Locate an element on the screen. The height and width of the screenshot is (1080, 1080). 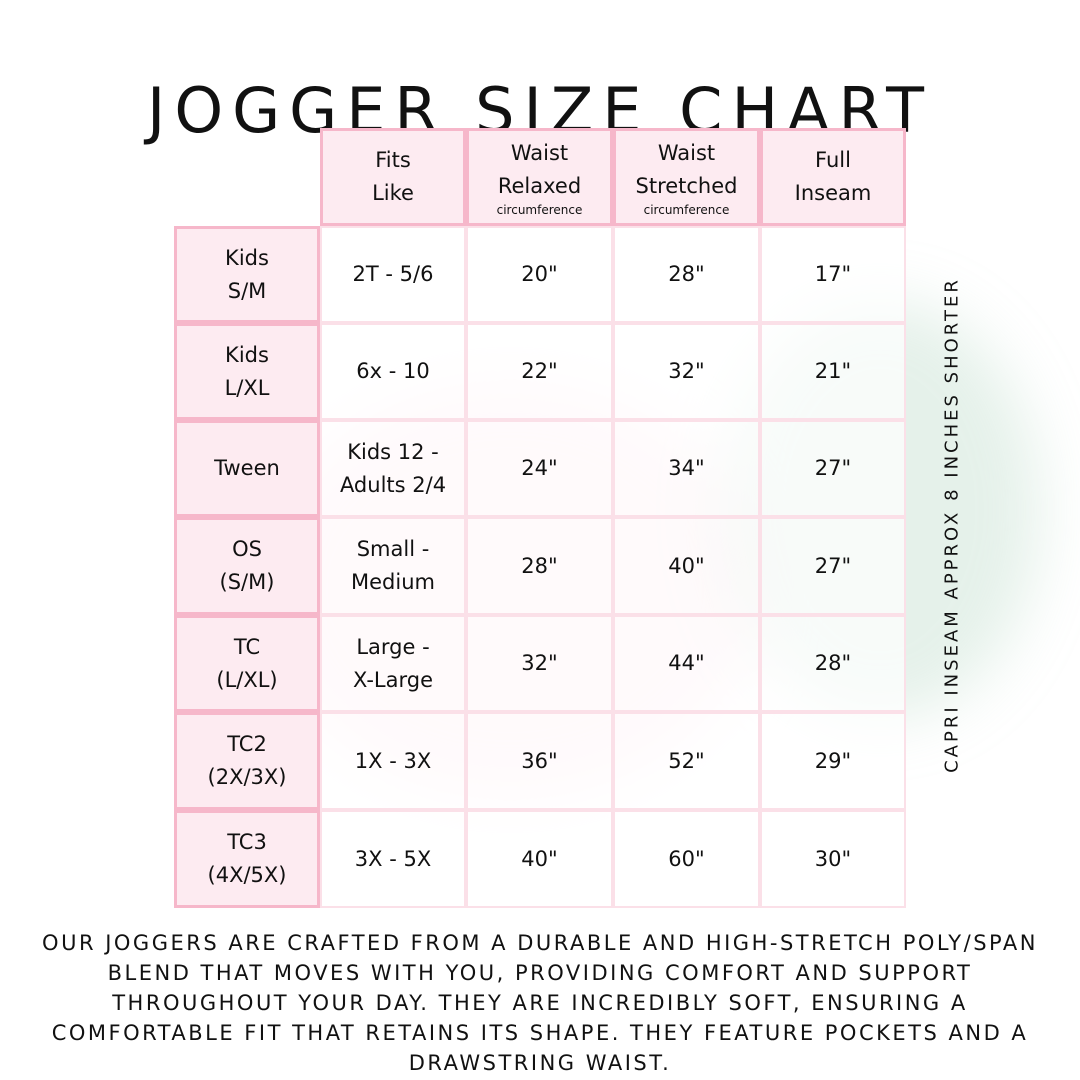
fits-like-cell: 6x - 10 is located at coordinates (393, 371).